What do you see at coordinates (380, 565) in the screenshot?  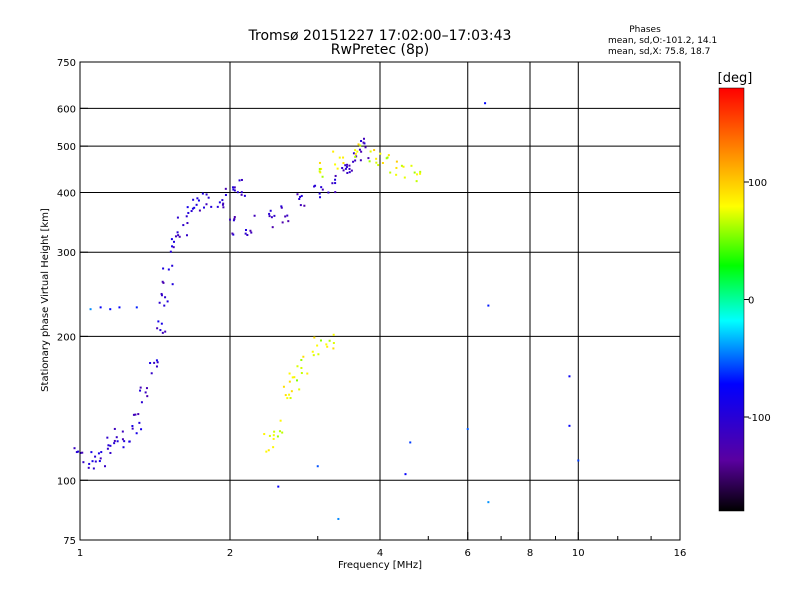 I see `x-axis-label: Frequency [MHz]` at bounding box center [380, 565].